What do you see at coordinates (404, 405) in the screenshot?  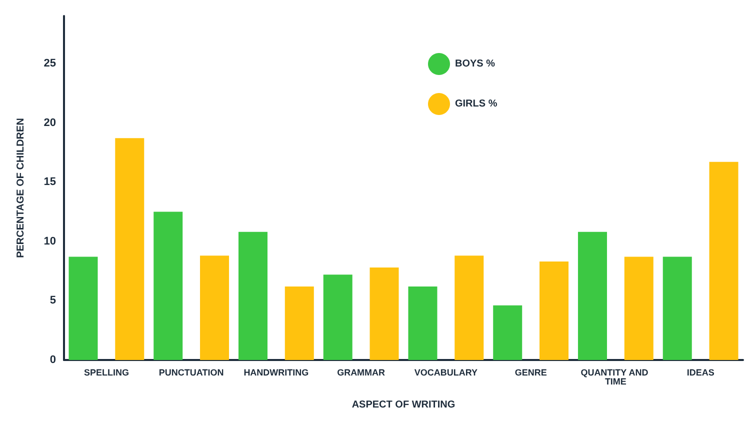 I see `x-axis-title: ASPECT OF WRITING` at bounding box center [404, 405].